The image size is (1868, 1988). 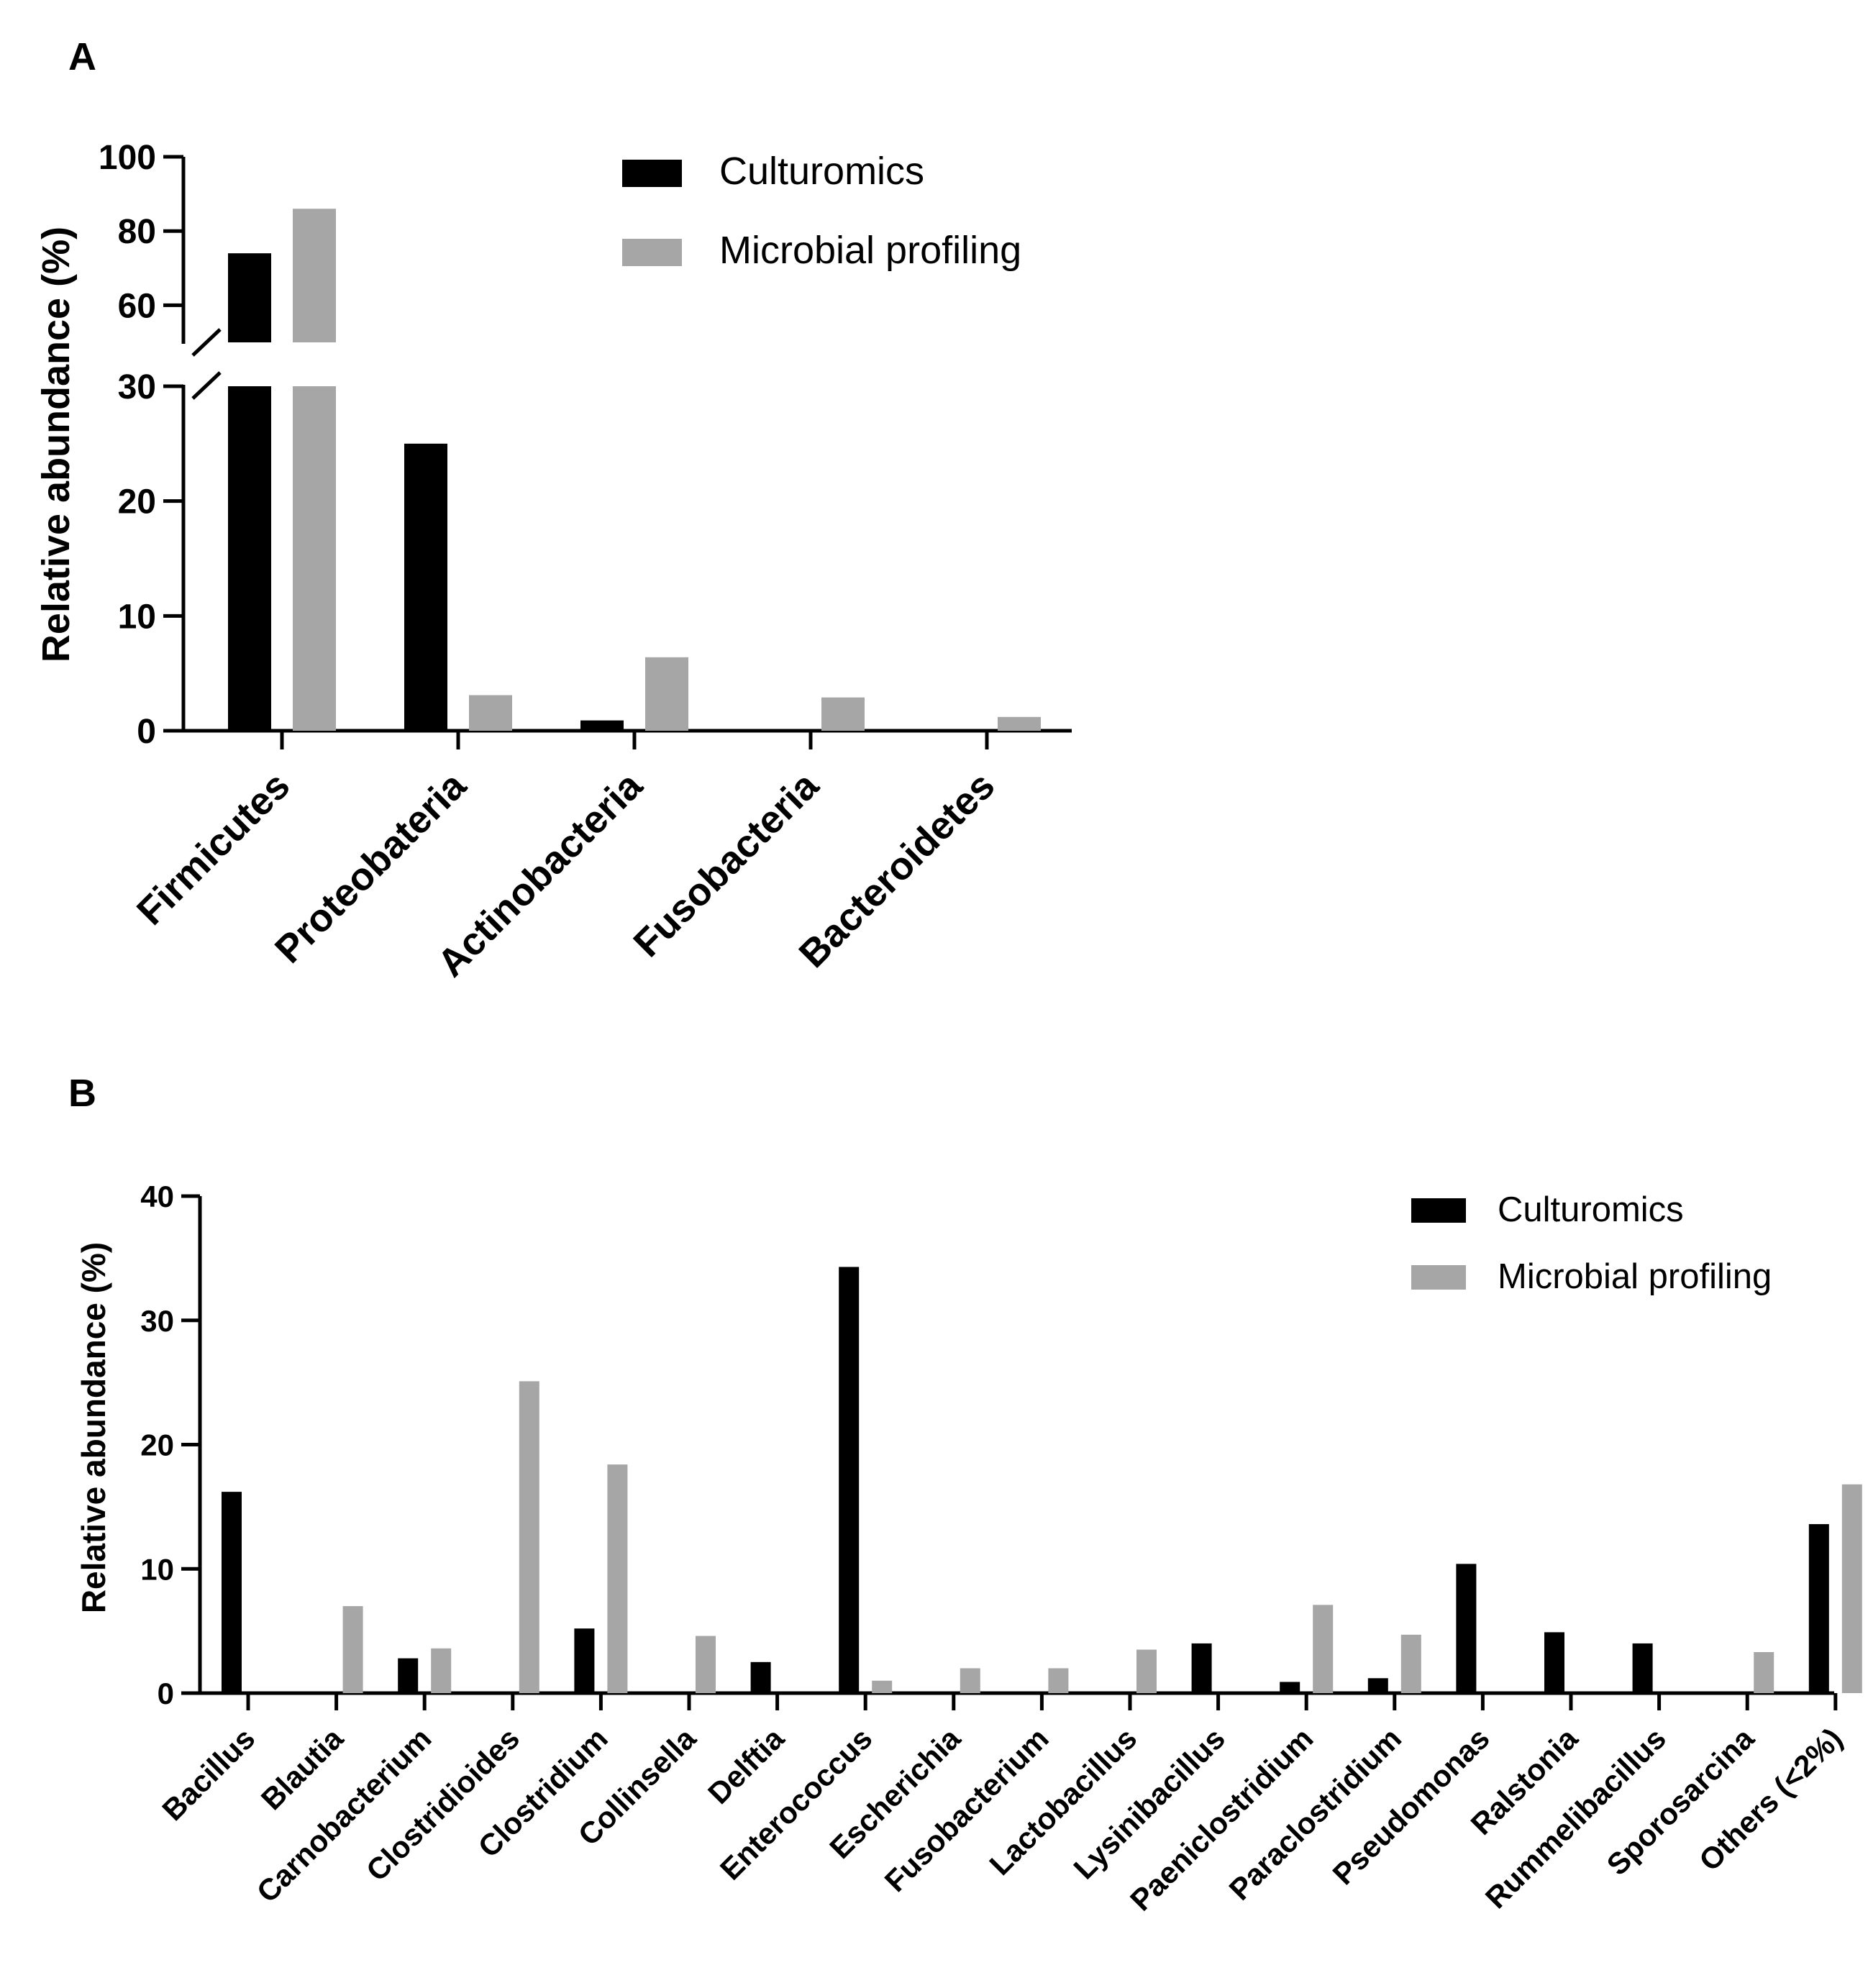 What do you see at coordinates (1323, 1649) in the screenshot?
I see `bar-b-microbial-profiling-paeniclostridium` at bounding box center [1323, 1649].